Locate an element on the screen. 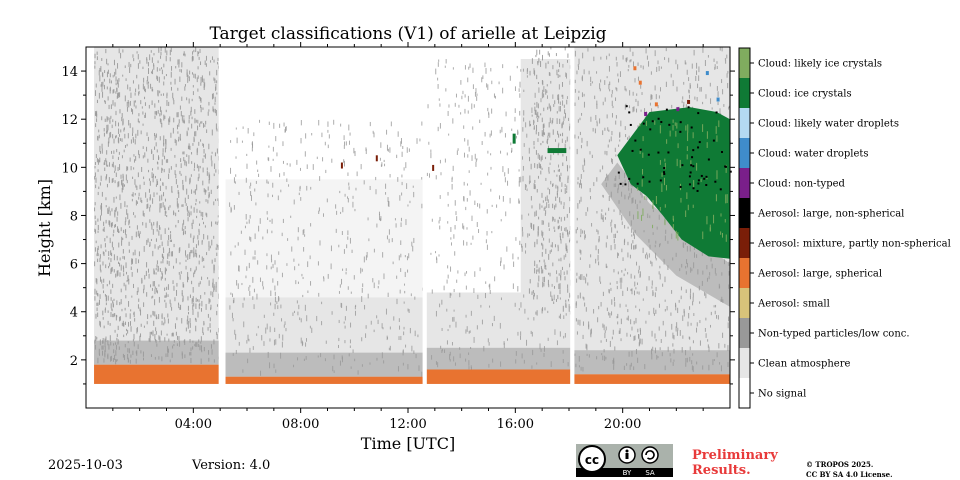 Image resolution: width=960 pixels, height=480 pixels. footer-version: Version: 4.0 is located at coordinates (231, 465).